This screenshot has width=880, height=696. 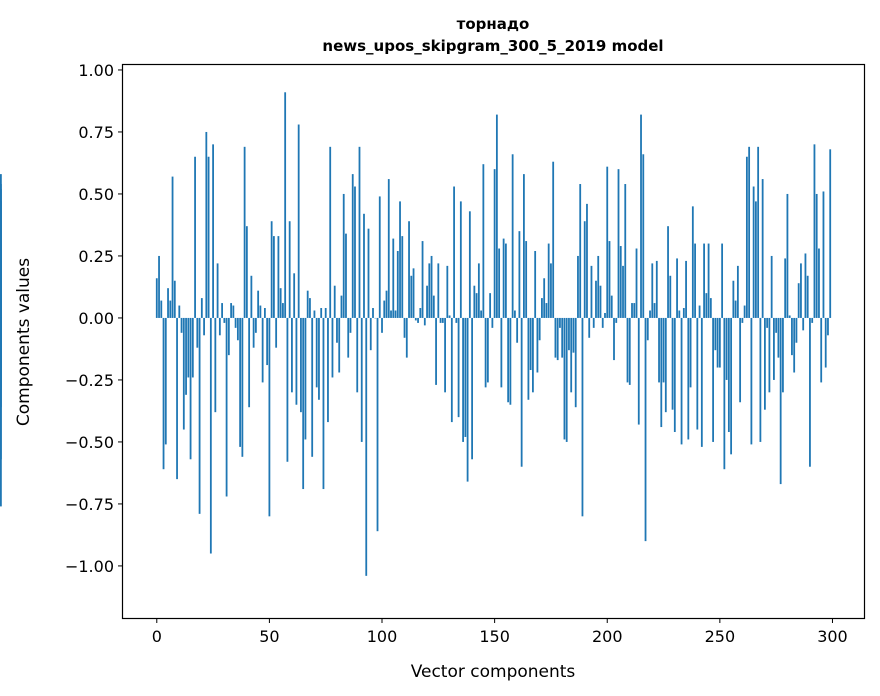 What do you see at coordinates (96, 132) in the screenshot?
I see `y-tick-label: 0.75` at bounding box center [96, 132].